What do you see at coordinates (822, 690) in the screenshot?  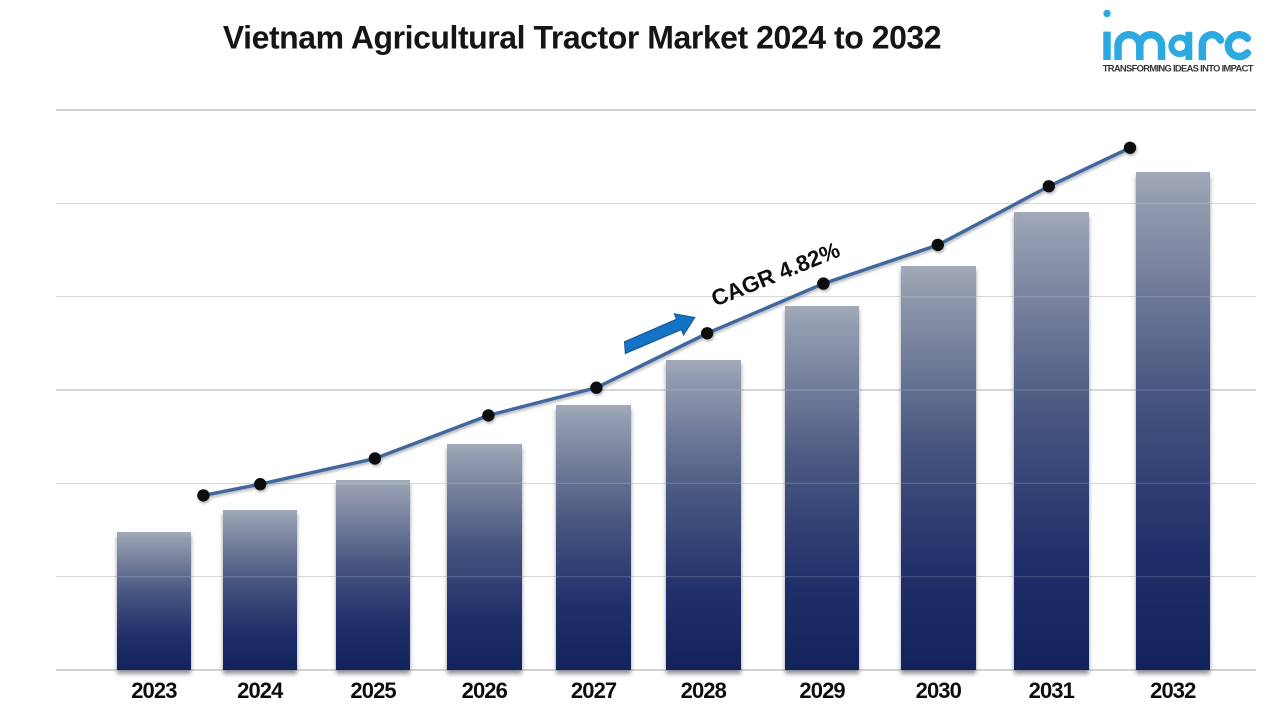 I see `svg-text: 2029` at bounding box center [822, 690].